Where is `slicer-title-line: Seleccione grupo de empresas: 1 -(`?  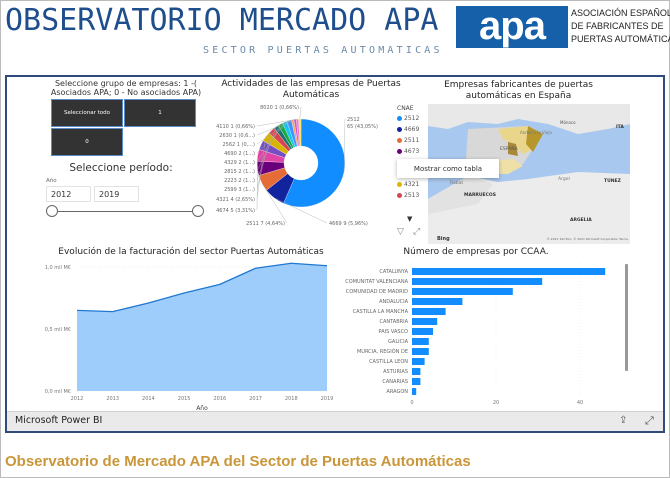 slicer-title-line: Seleccione grupo de empresas: 1 -( is located at coordinates (126, 83).